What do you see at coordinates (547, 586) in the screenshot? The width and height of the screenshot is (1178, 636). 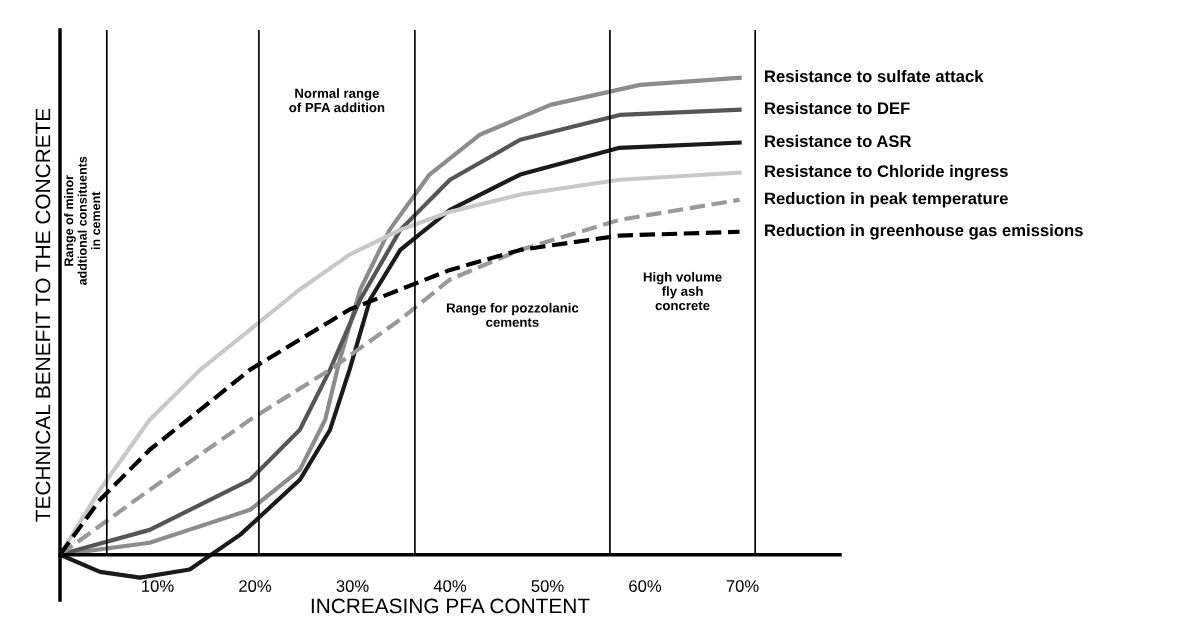 I see `x-tick-label: 50%` at bounding box center [547, 586].